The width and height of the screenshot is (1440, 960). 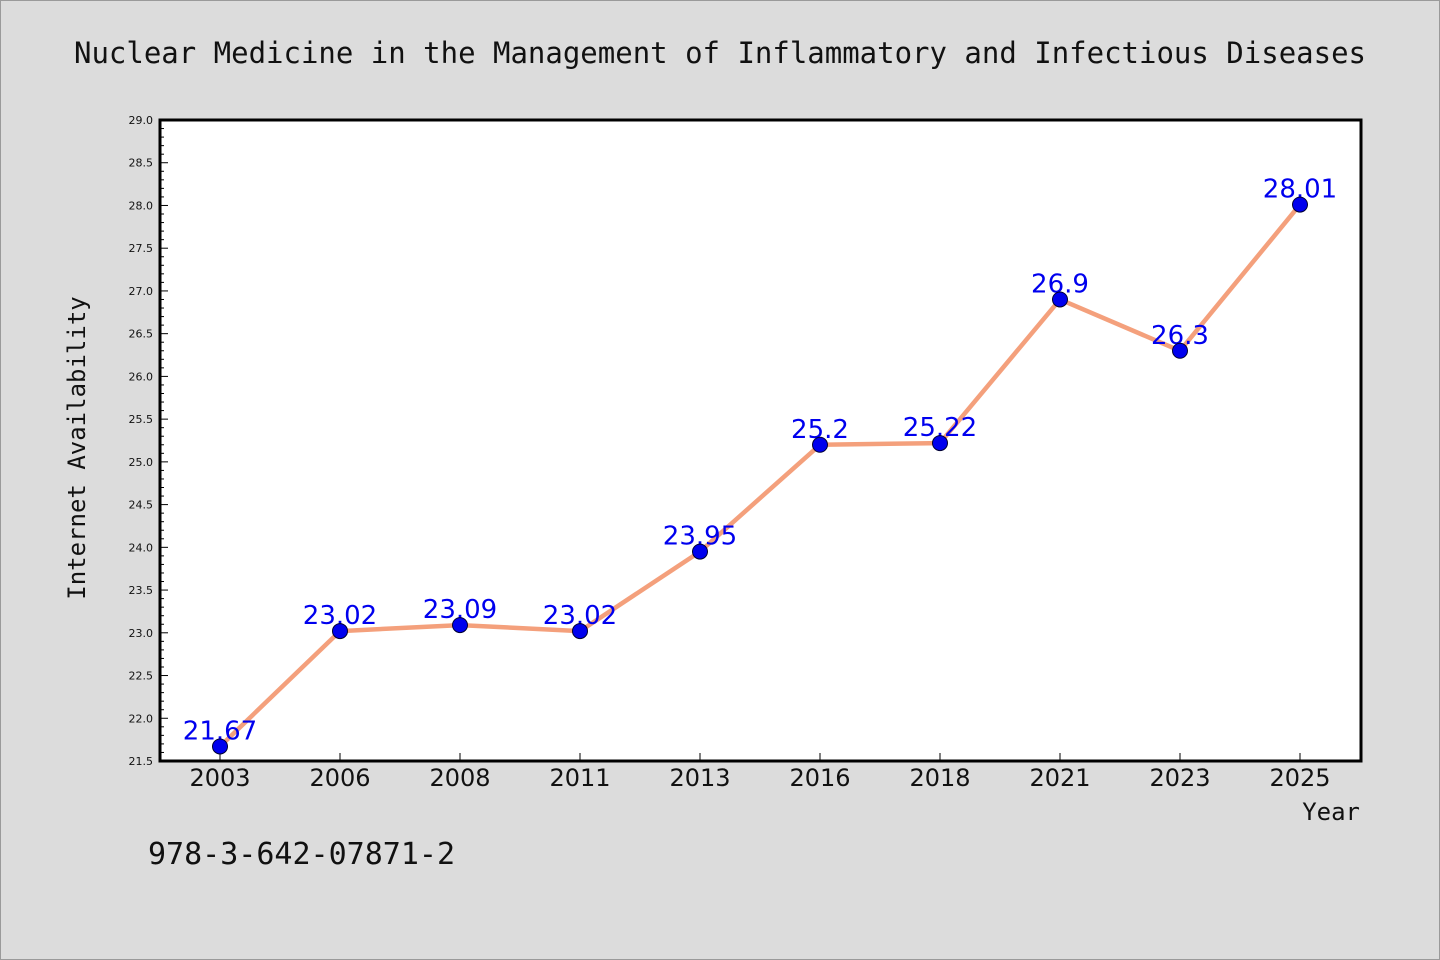 I want to click on y-tick-label: 23.0, so click(x=141, y=633).